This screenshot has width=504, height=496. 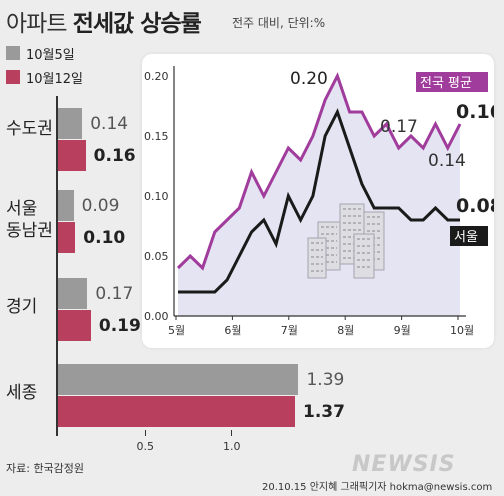 What do you see at coordinates (137, 24) in the screenshot?
I see `title-bold: 전세값 상승률` at bounding box center [137, 24].